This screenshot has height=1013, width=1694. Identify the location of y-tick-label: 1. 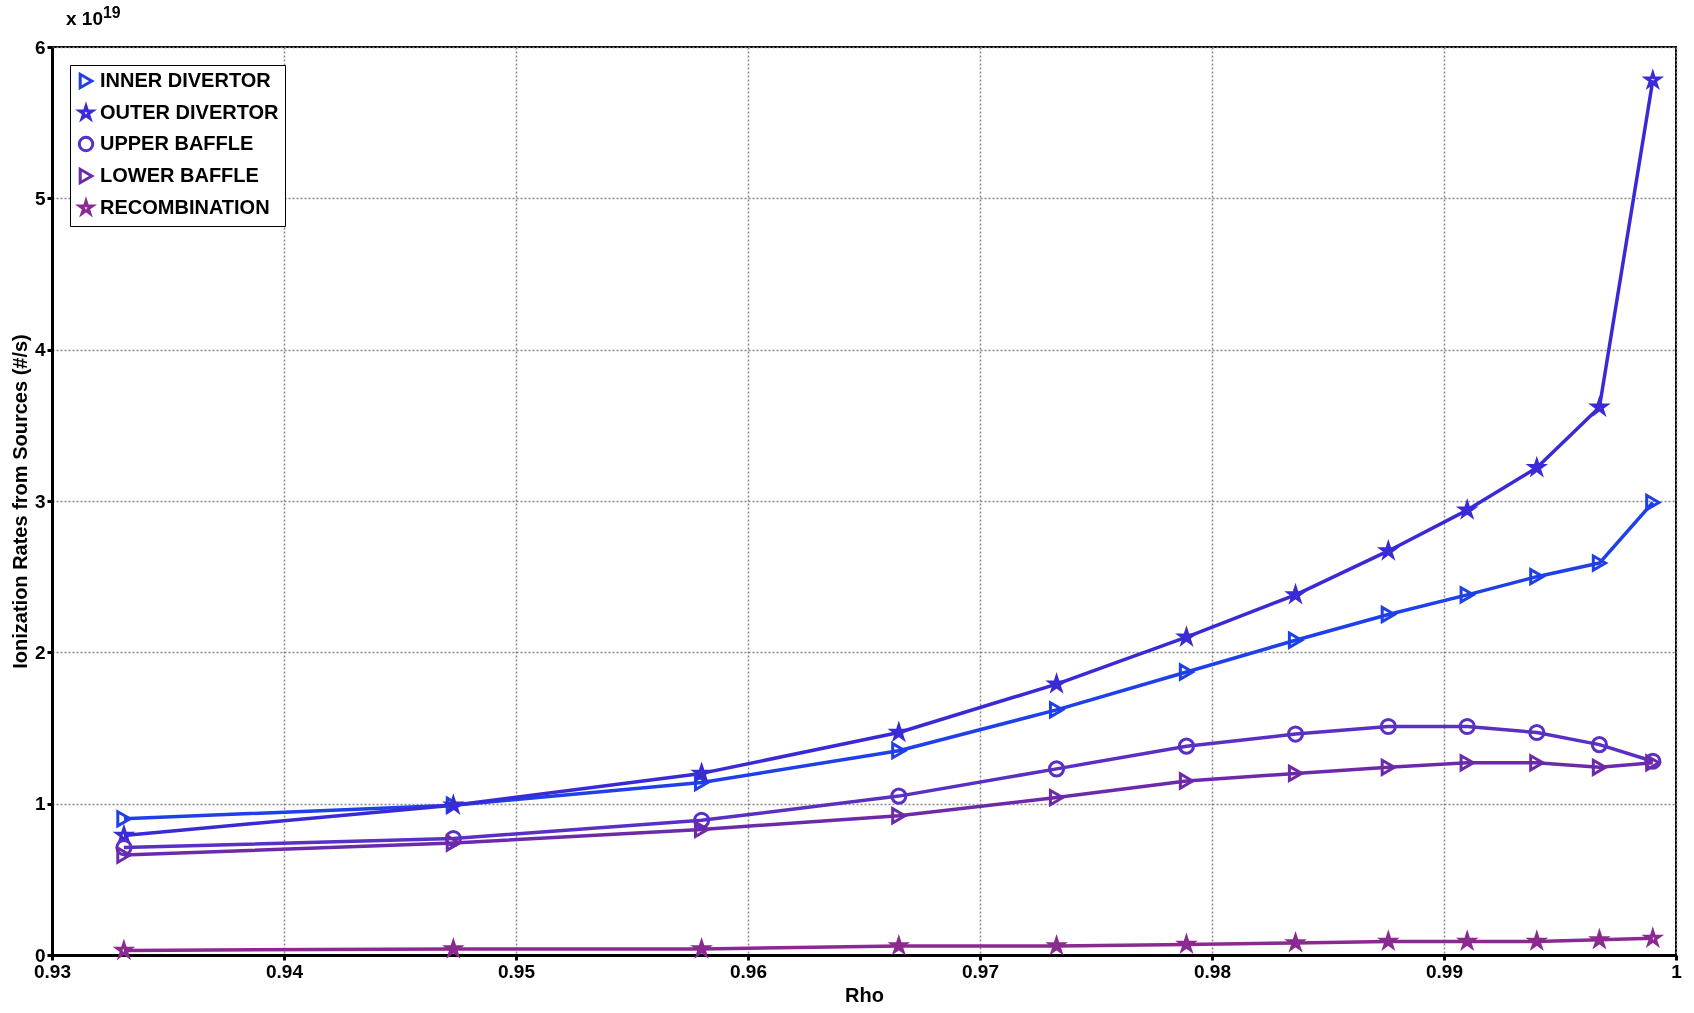
(40, 804).